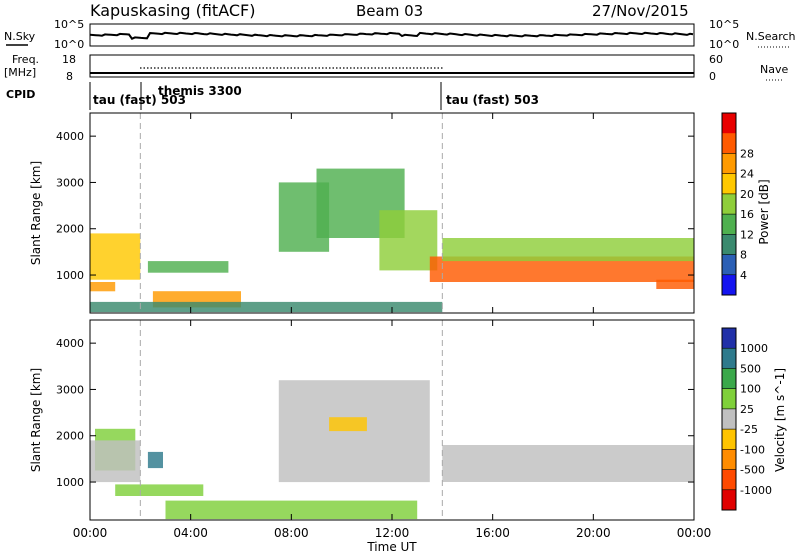 The height and width of the screenshot is (554, 800). I want to click on velocity-colorbar-label: Velocity [m s^-1], so click(780, 420).